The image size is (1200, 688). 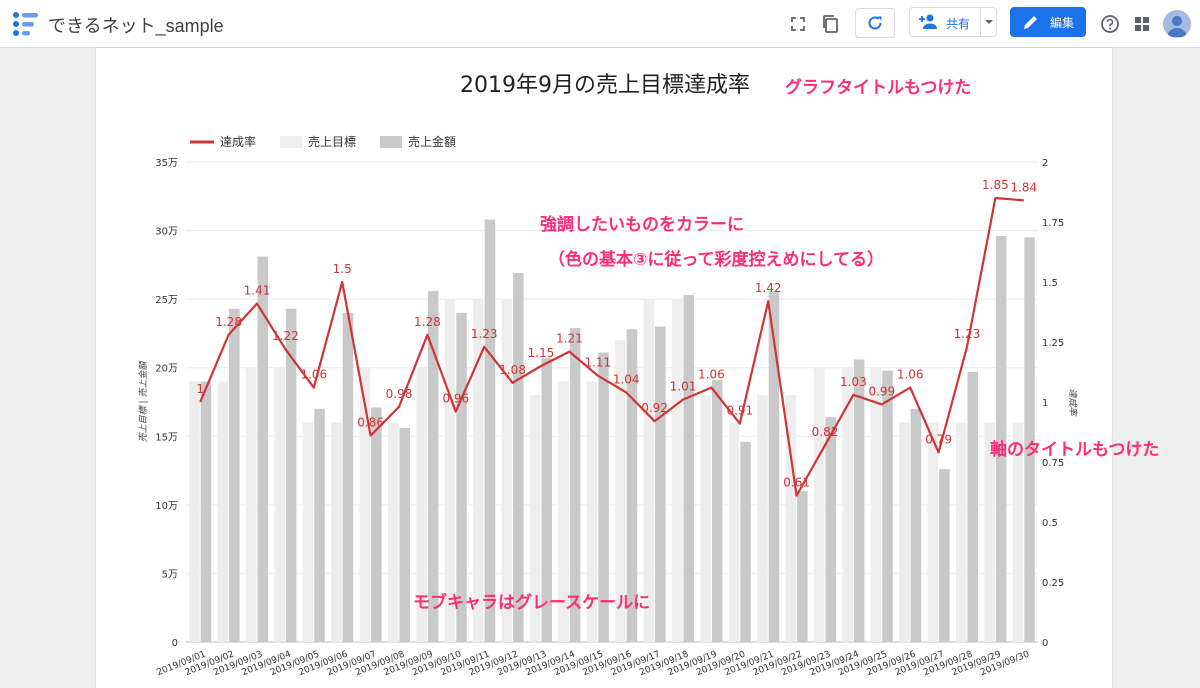 I want to click on rate-data-label: 0.99, so click(x=881, y=391).